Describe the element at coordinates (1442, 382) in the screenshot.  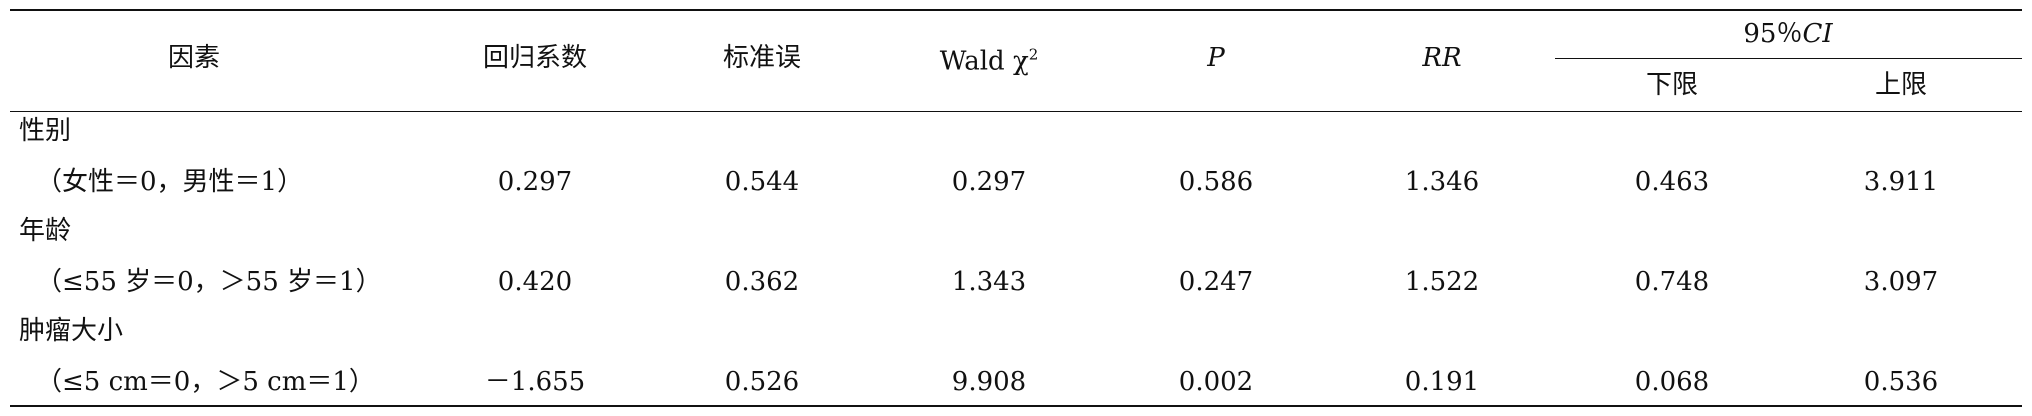
I see `cell: 0.191` at that location.